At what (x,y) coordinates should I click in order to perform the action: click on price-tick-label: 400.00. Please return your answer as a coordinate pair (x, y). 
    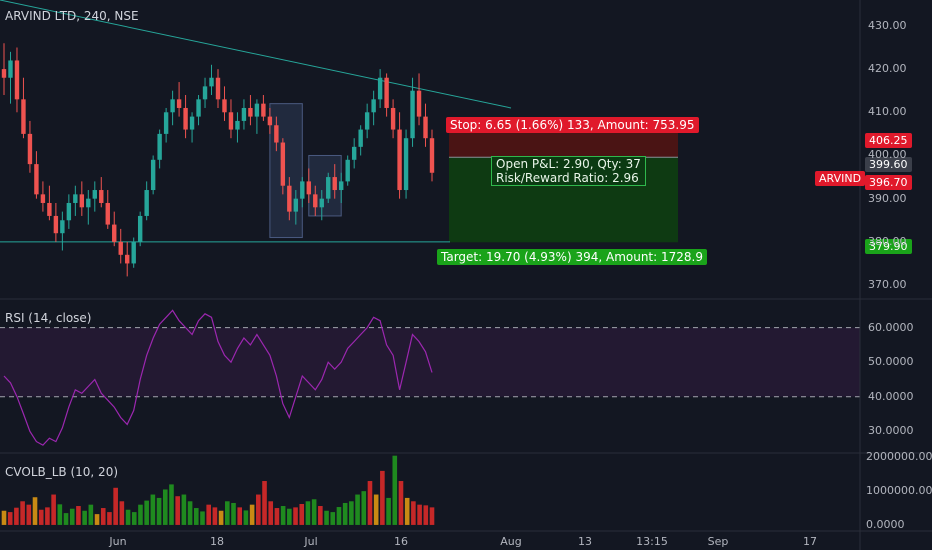
    Looking at the image, I should click on (887, 155).